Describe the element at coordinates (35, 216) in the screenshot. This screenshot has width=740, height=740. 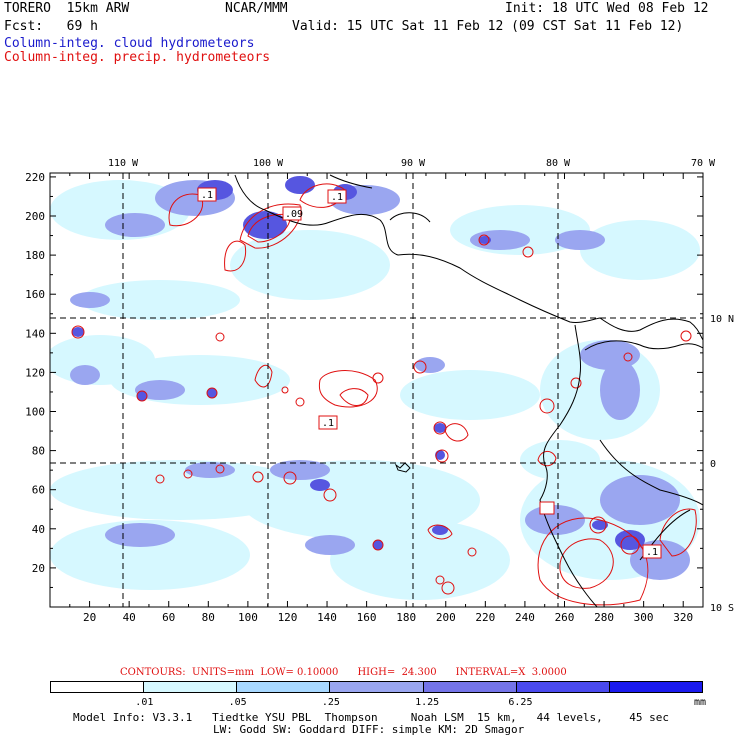
I see `y-index-label: 200` at that location.